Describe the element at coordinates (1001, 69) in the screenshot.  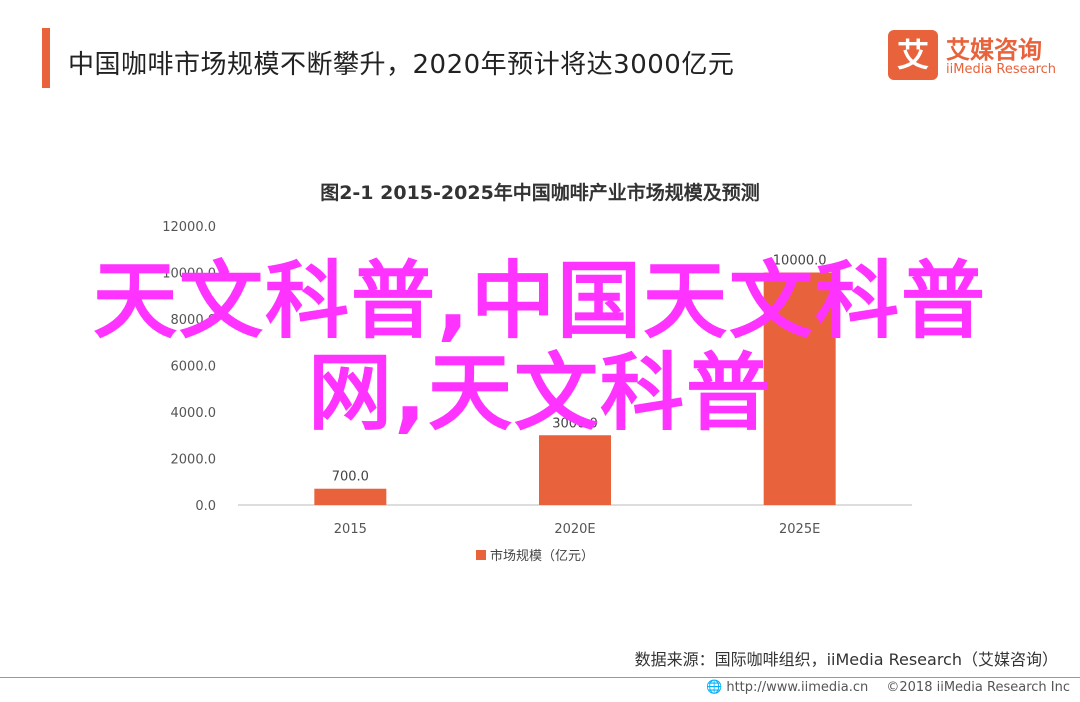
I see `logo-en-name: iiMedia Research` at that location.